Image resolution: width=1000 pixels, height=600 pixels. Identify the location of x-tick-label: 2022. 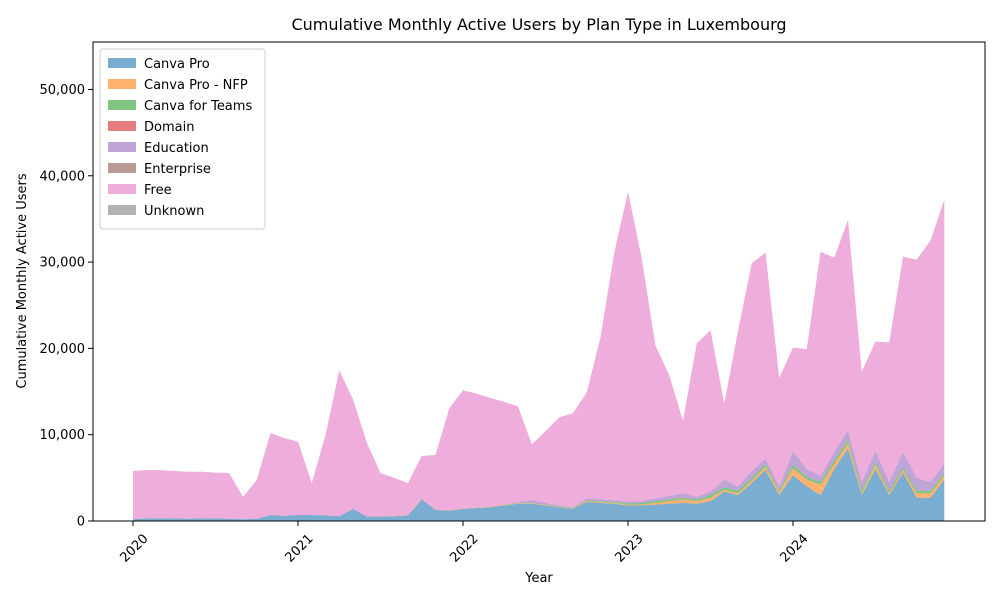
(465, 549).